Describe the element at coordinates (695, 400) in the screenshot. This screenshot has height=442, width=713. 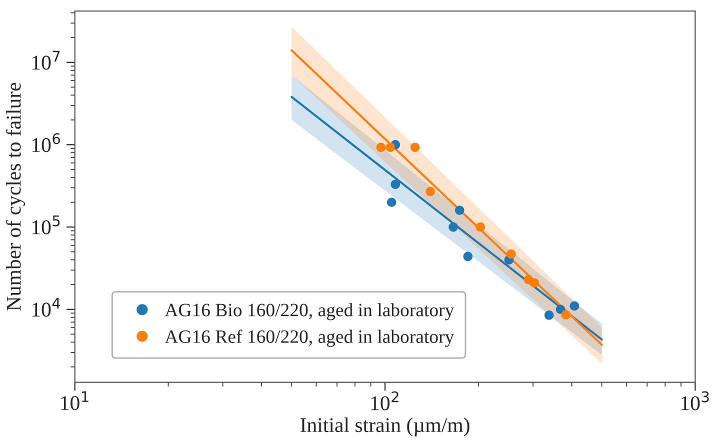
I see `x-tick-label: 10$^{3}$` at that location.